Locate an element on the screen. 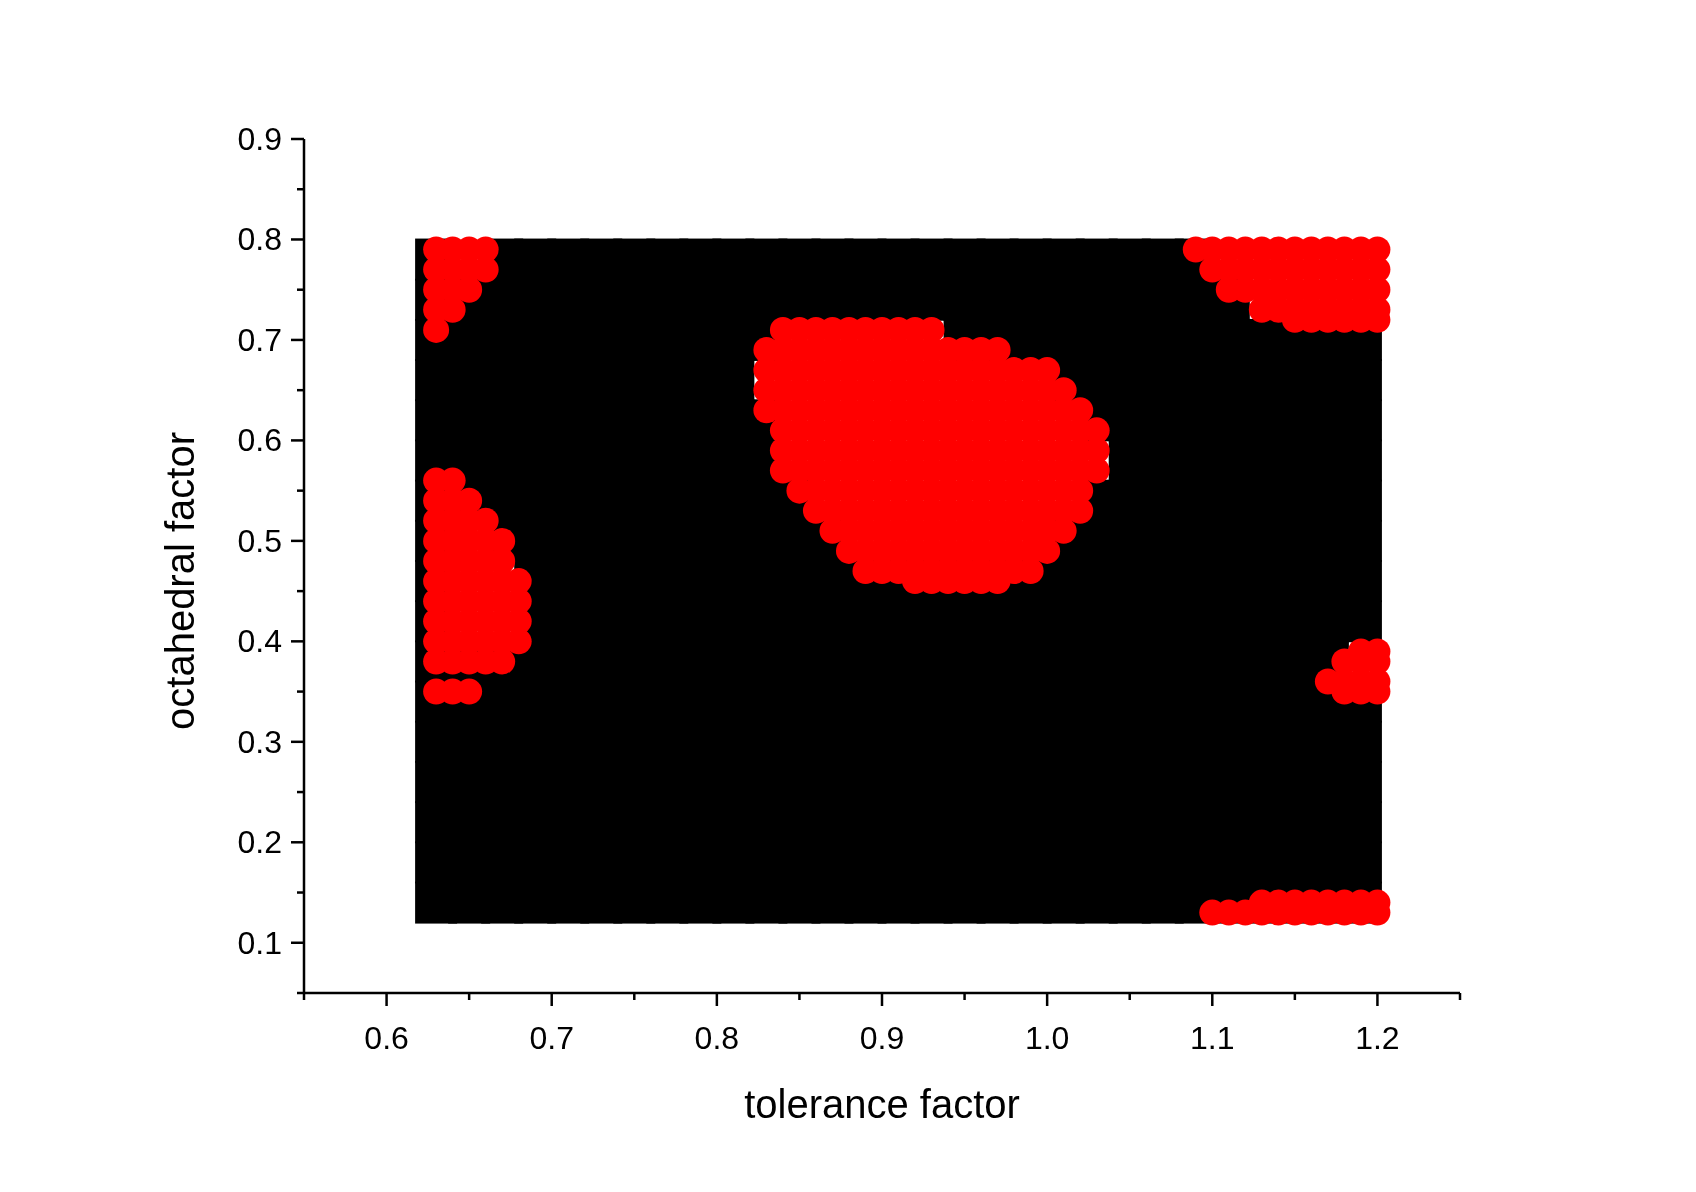 This screenshot has width=1696, height=1192. y-tick-label: 0.1 is located at coordinates (259, 942).